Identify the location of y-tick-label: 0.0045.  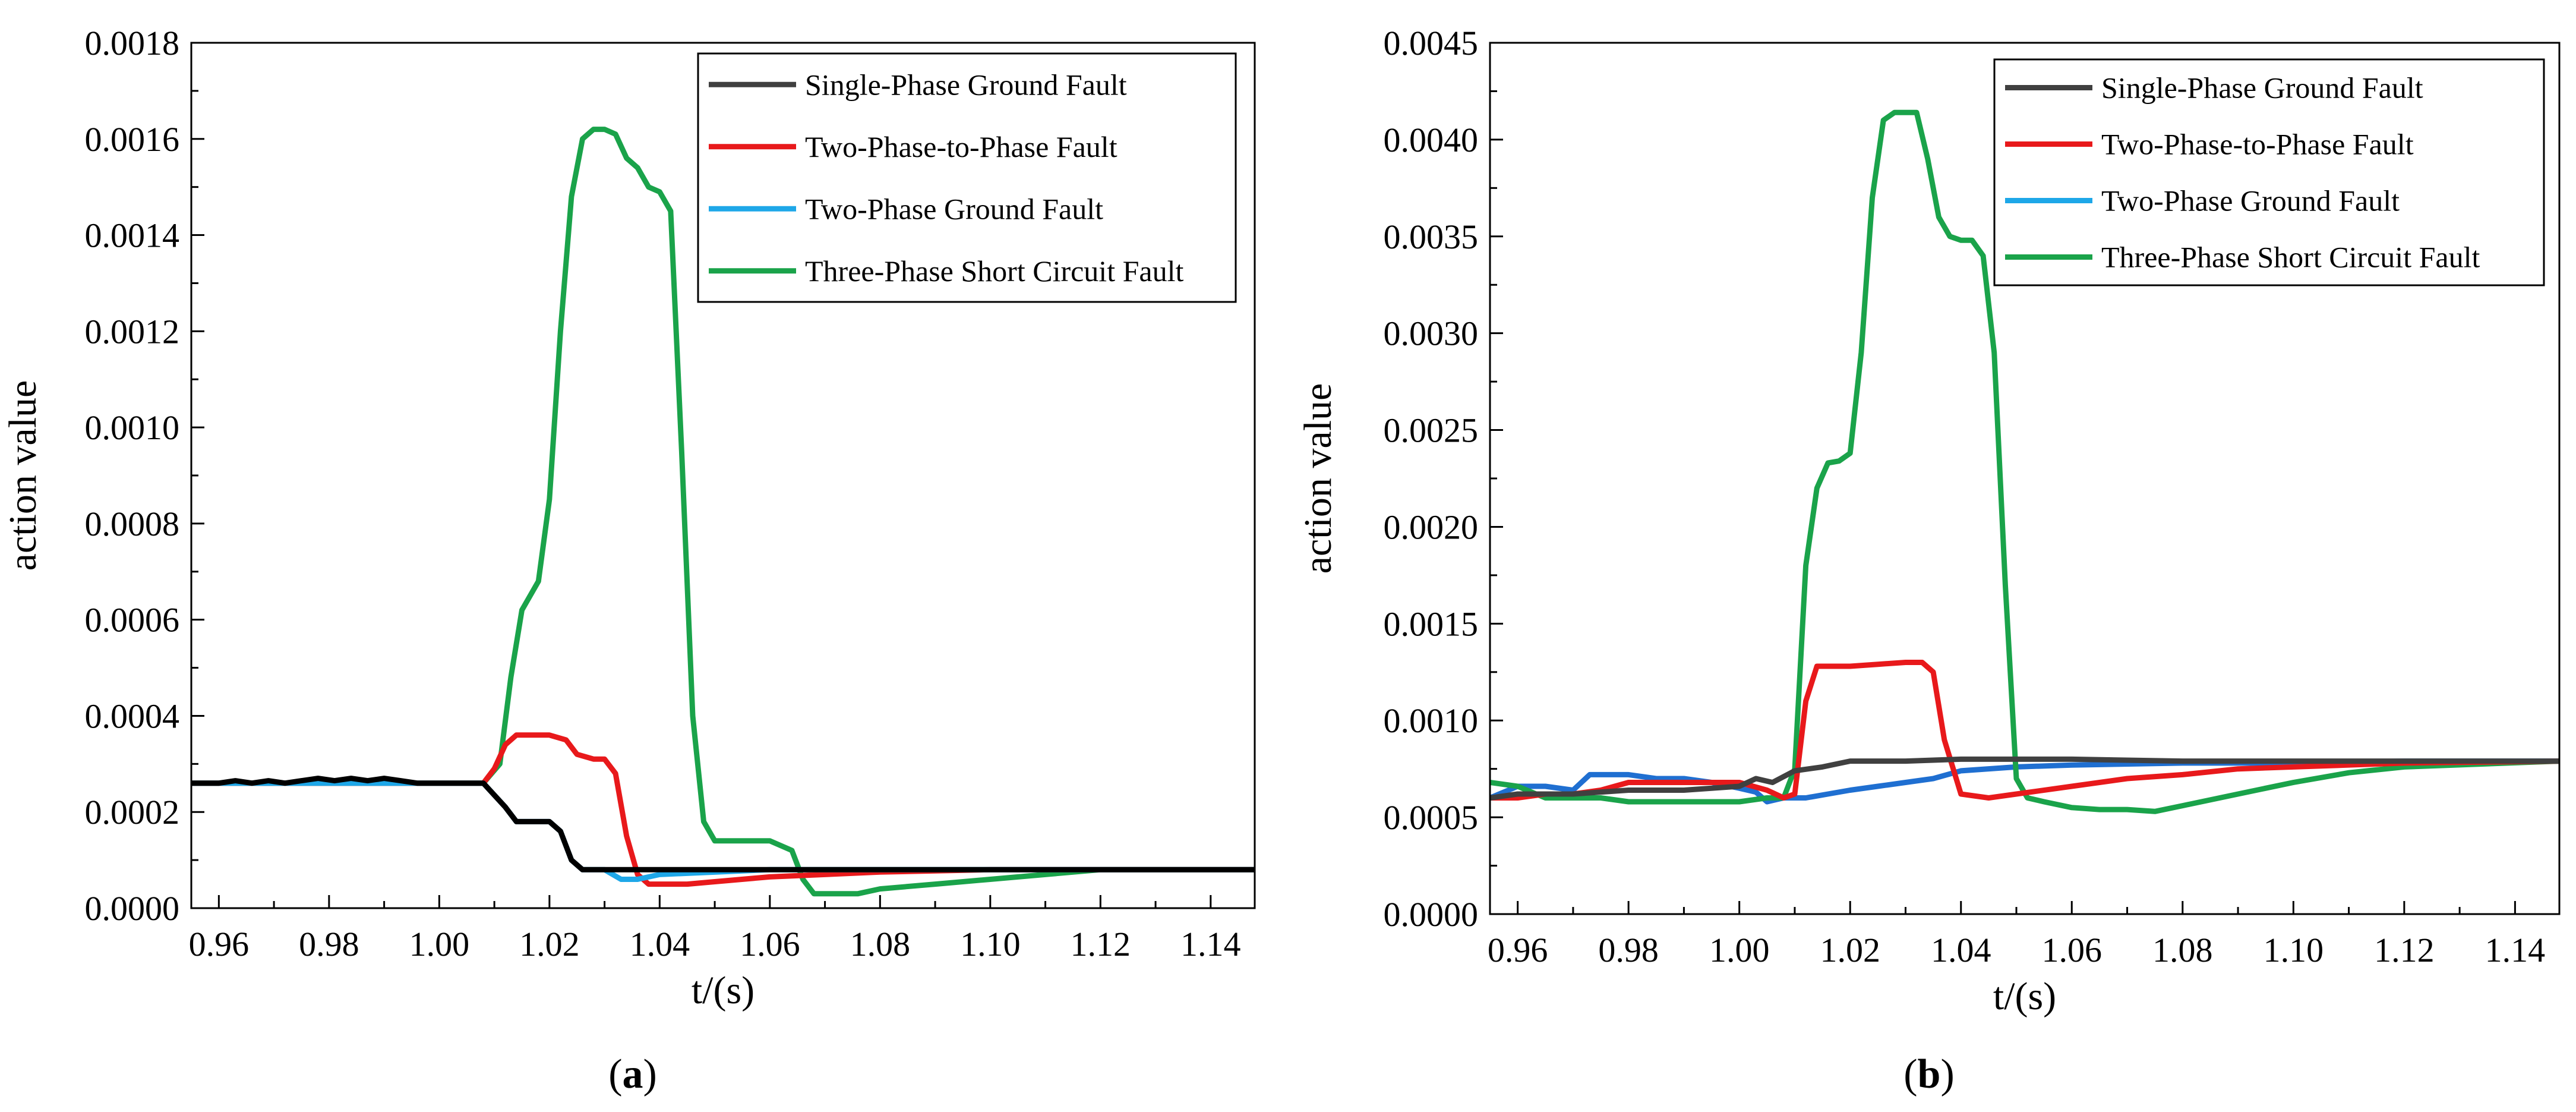
(1431, 43).